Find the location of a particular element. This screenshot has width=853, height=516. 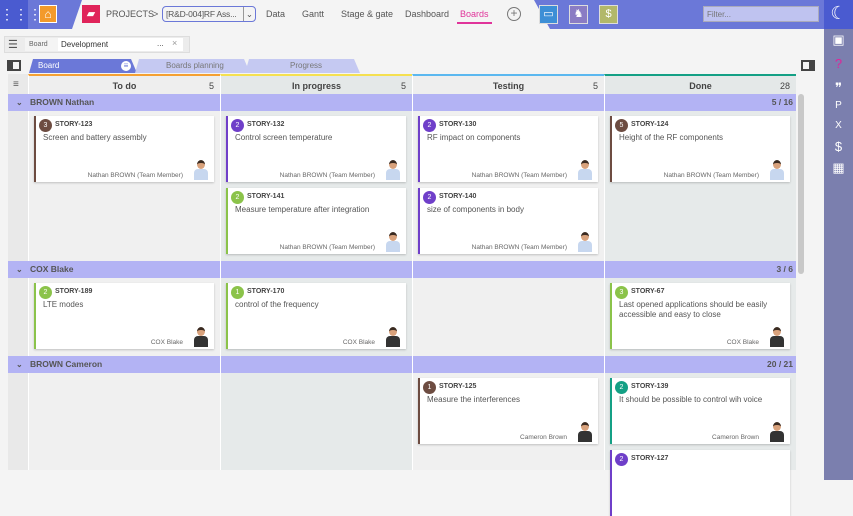

tab-stage-gate: Stage & gate is located at coordinates (367, 14).